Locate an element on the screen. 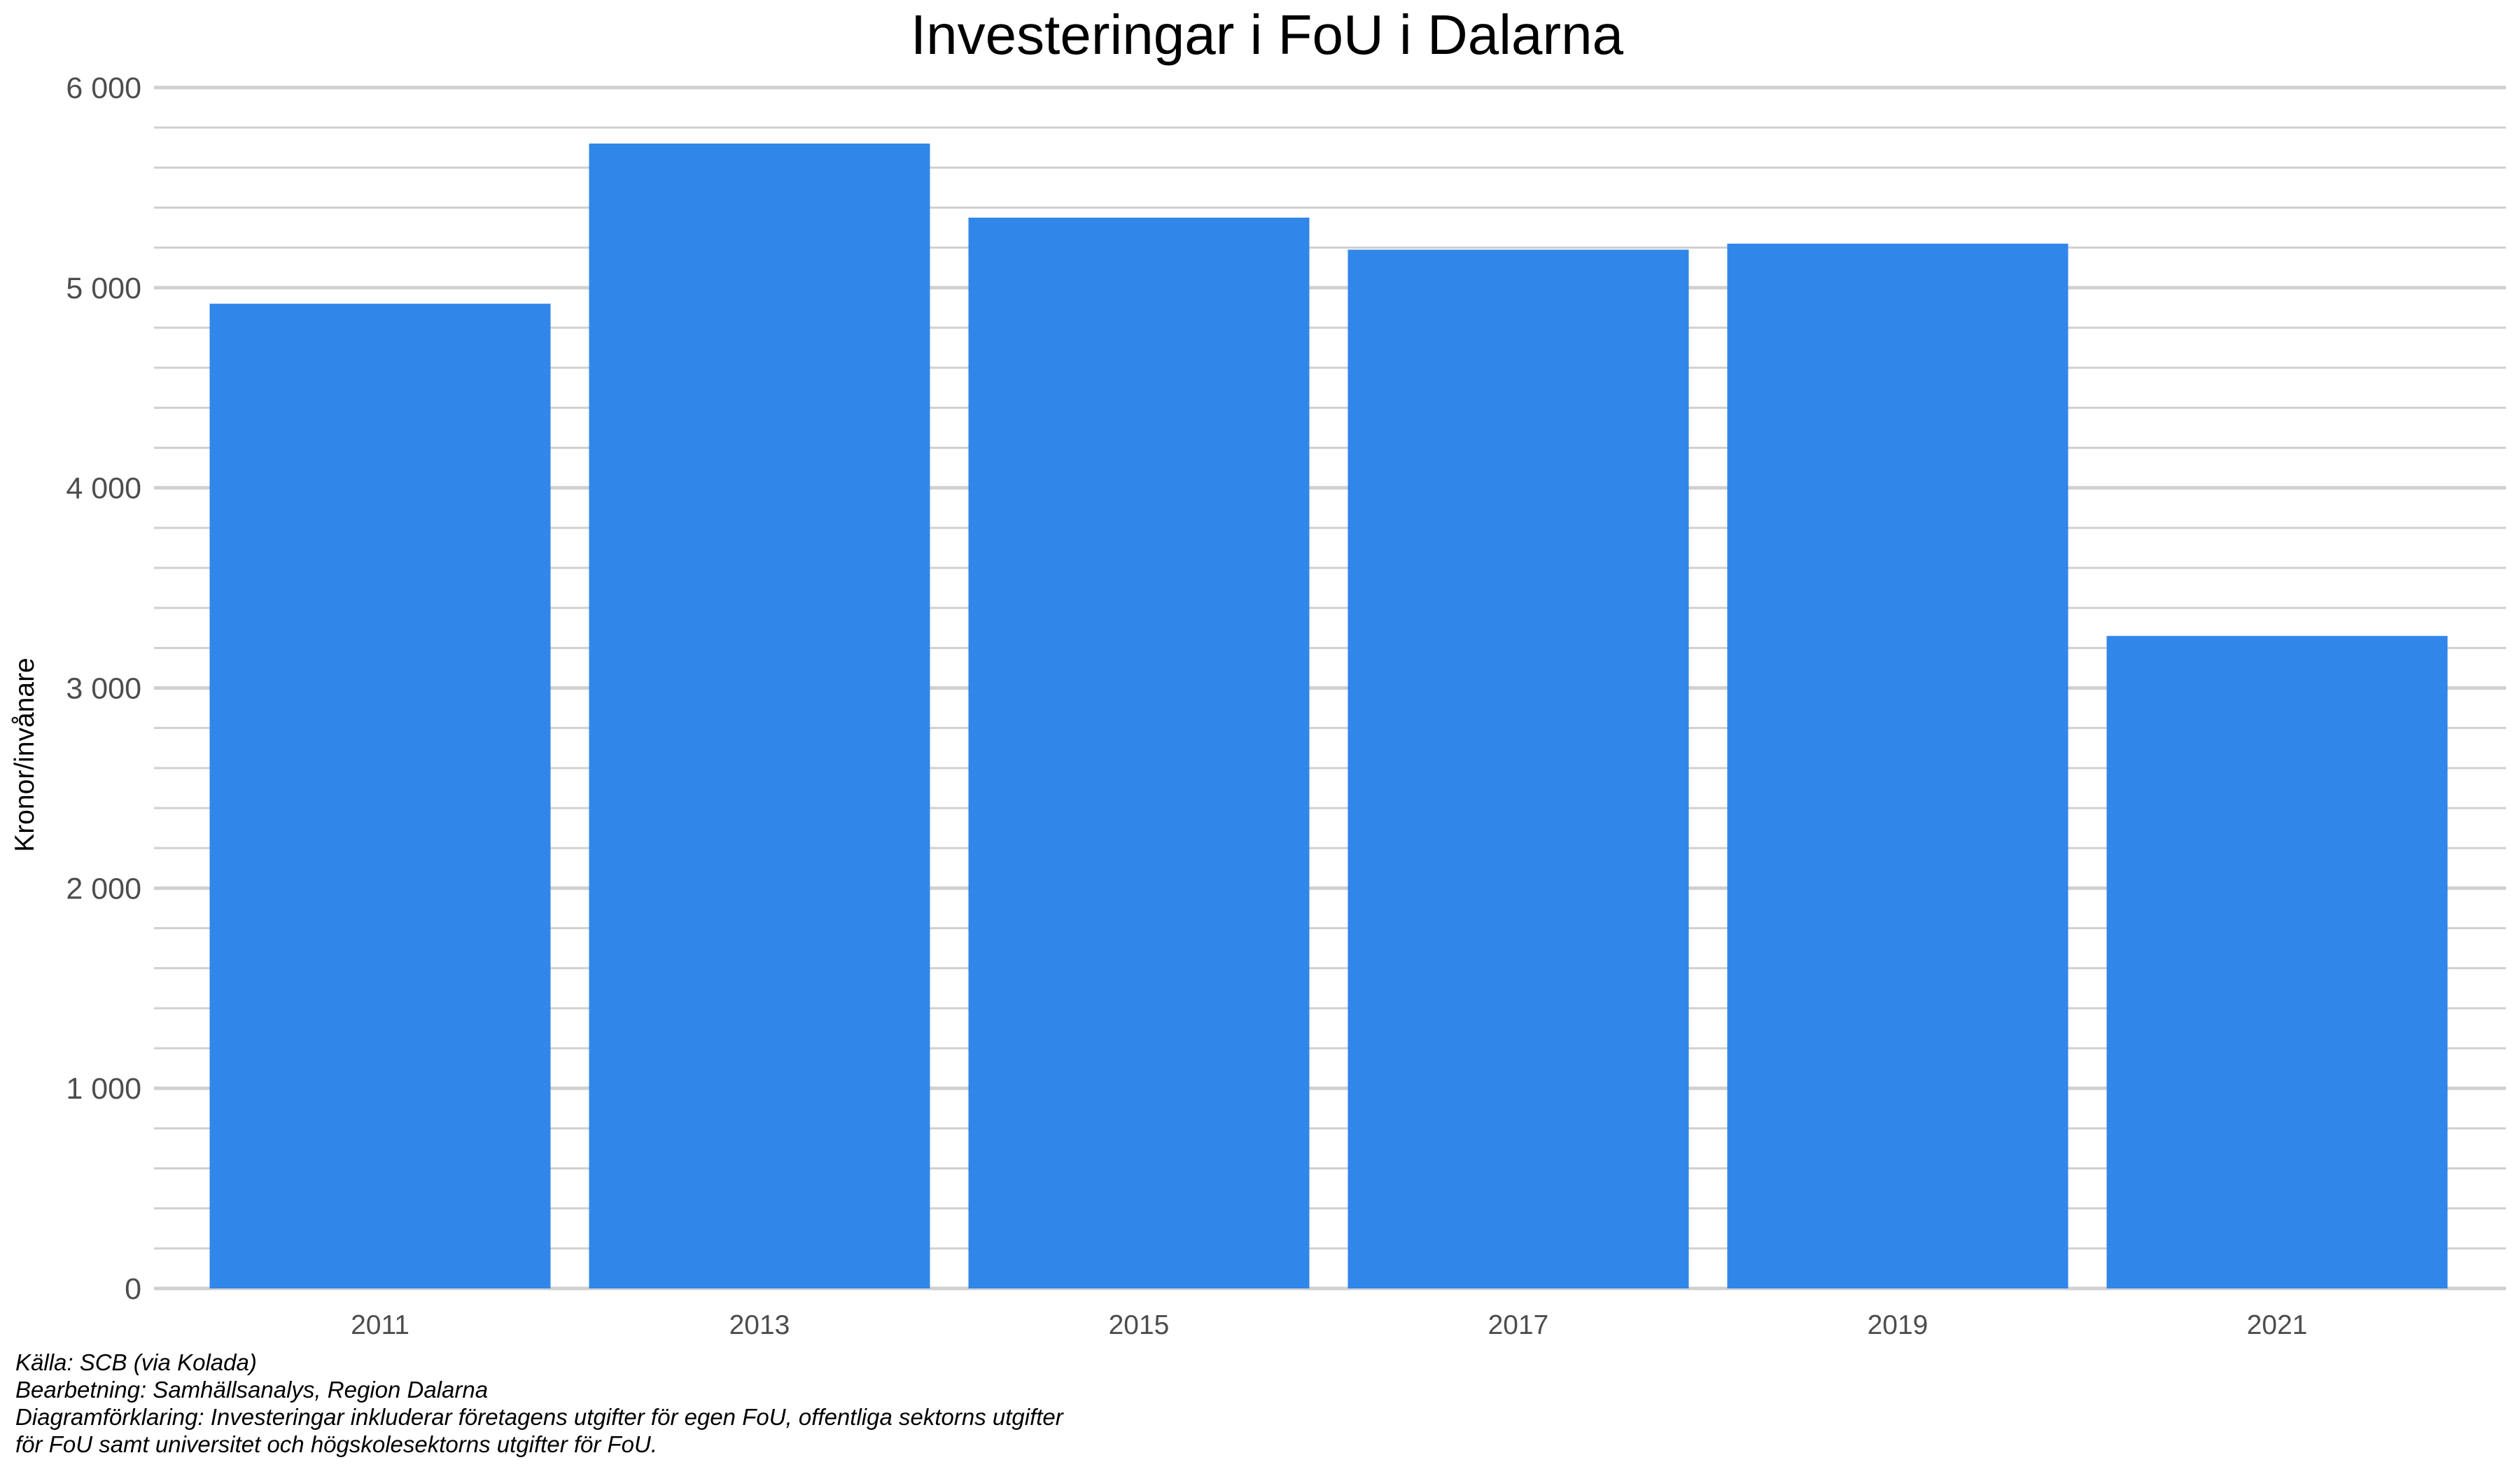 The height and width of the screenshot is (1474, 2520). y-tick-label: 6 000 is located at coordinates (103, 88).